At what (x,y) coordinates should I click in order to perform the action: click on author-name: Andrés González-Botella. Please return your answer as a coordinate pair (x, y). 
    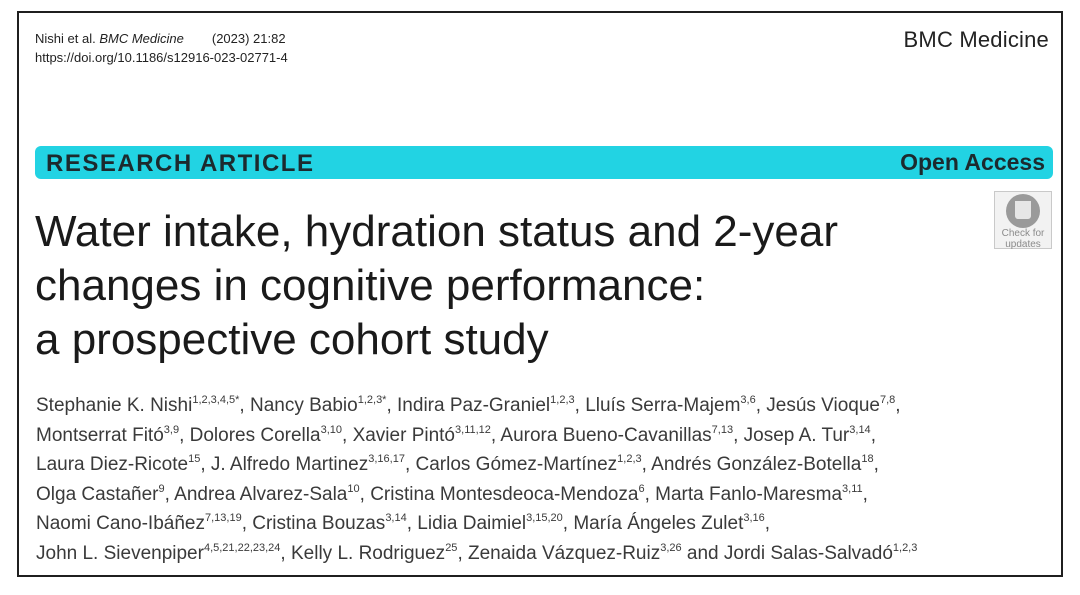
    Looking at the image, I should click on (756, 464).